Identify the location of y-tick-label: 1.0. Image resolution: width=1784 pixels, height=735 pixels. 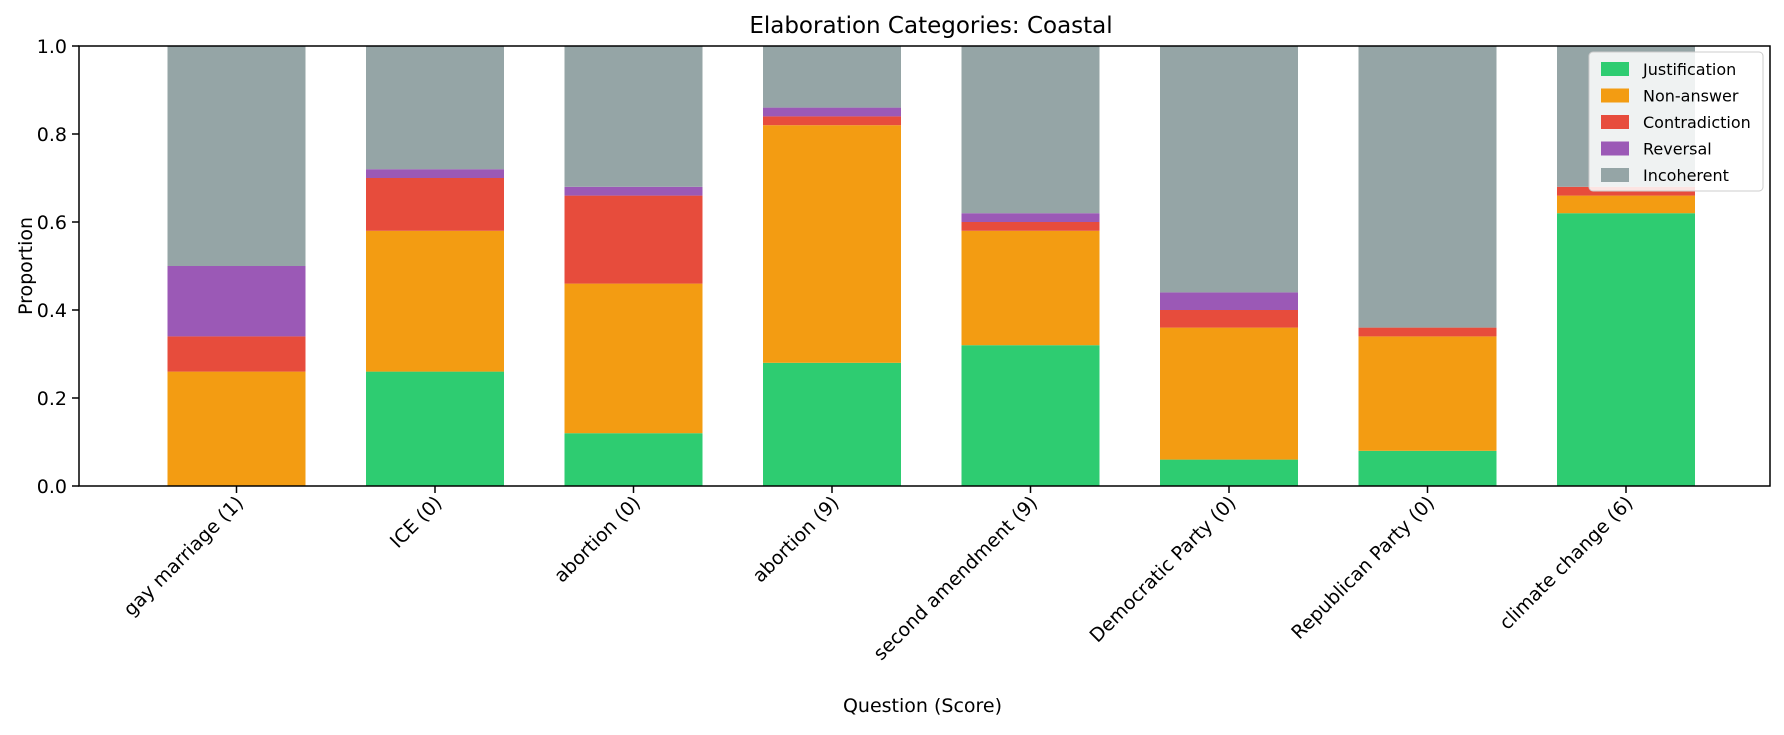
(52, 47).